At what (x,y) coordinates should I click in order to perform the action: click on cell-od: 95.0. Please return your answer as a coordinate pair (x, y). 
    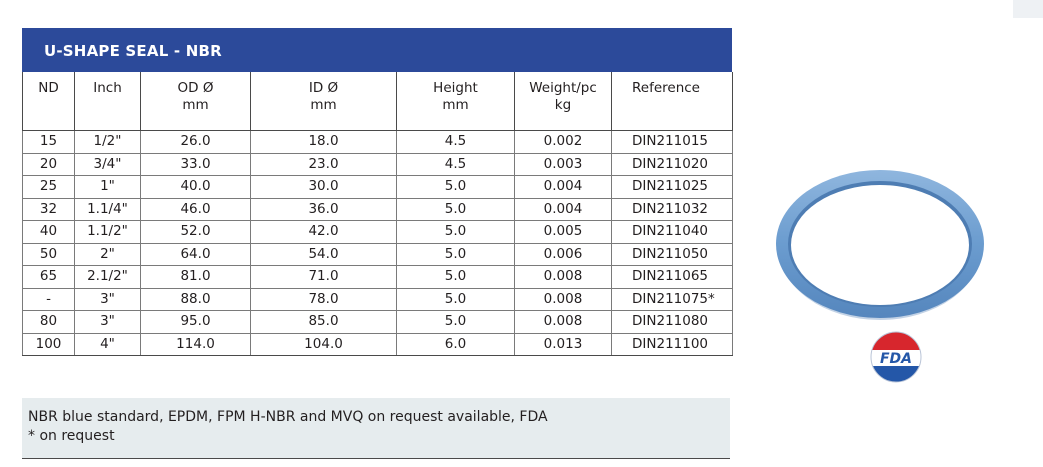
    Looking at the image, I should click on (195, 322).